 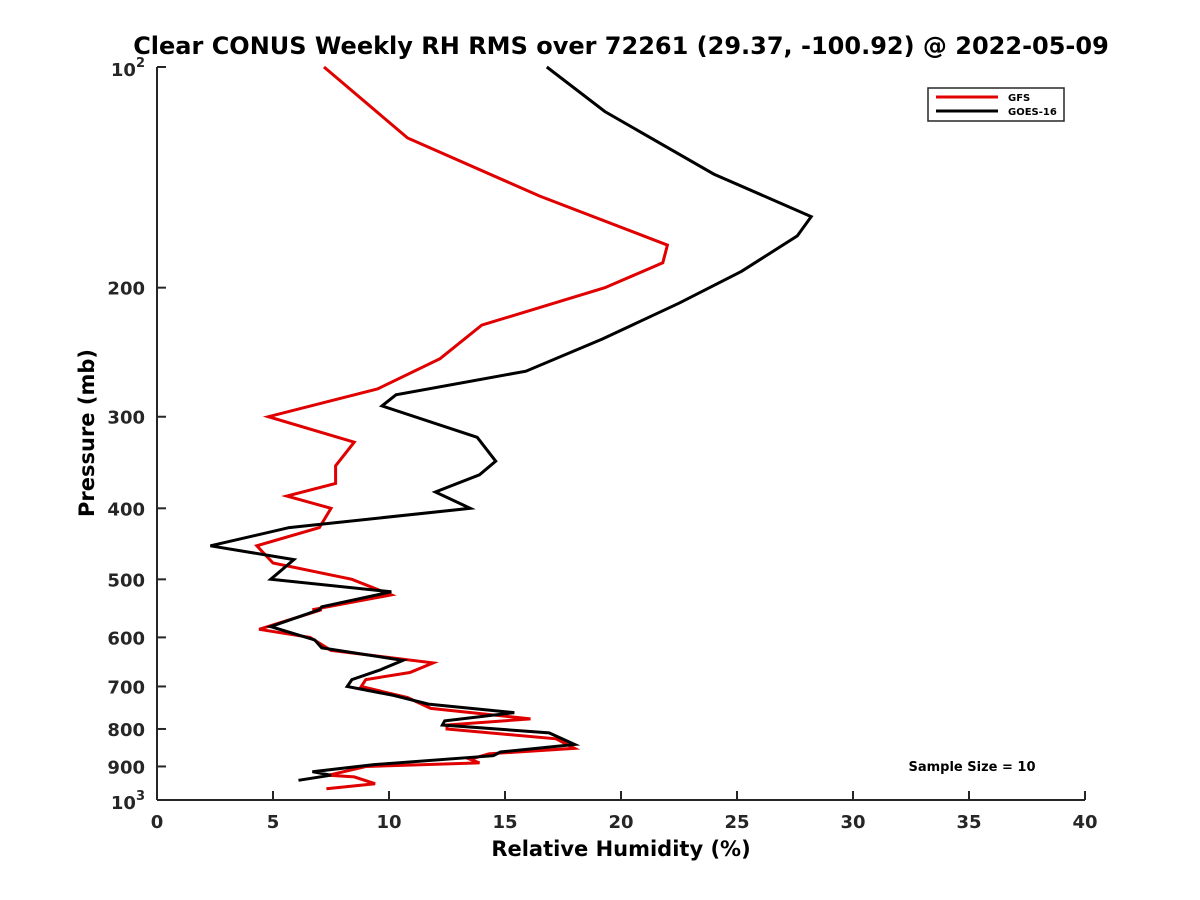 I want to click on x-tick-label: 40, so click(x=1084, y=822).